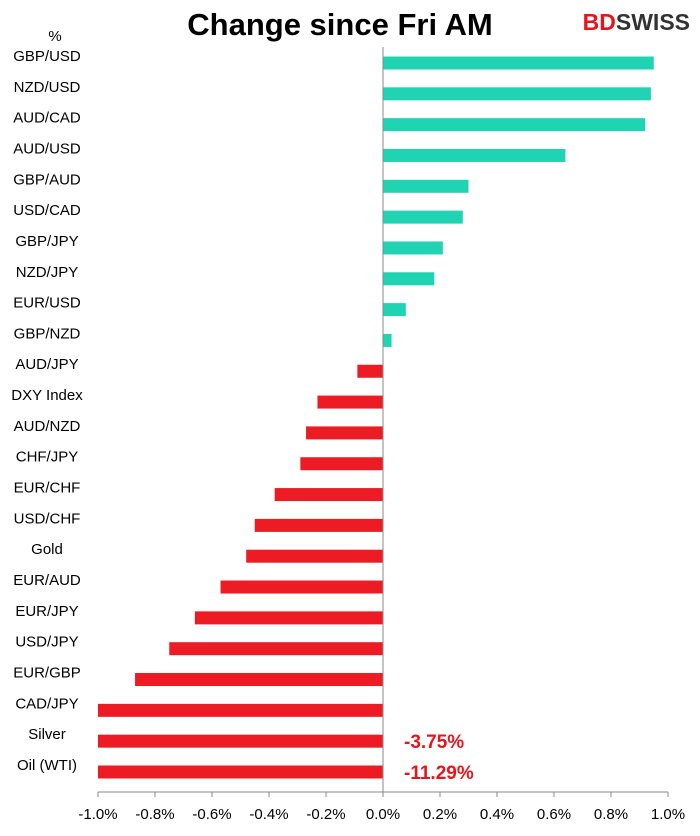 The width and height of the screenshot is (700, 836). I want to click on category-label: EUR/GBP, so click(47, 672).